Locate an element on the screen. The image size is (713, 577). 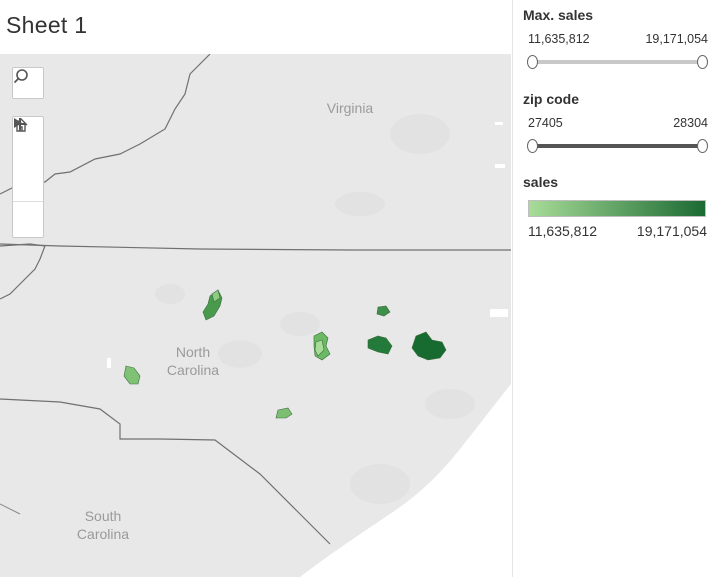
zip-code-slider-handle-min is located at coordinates (532, 146).